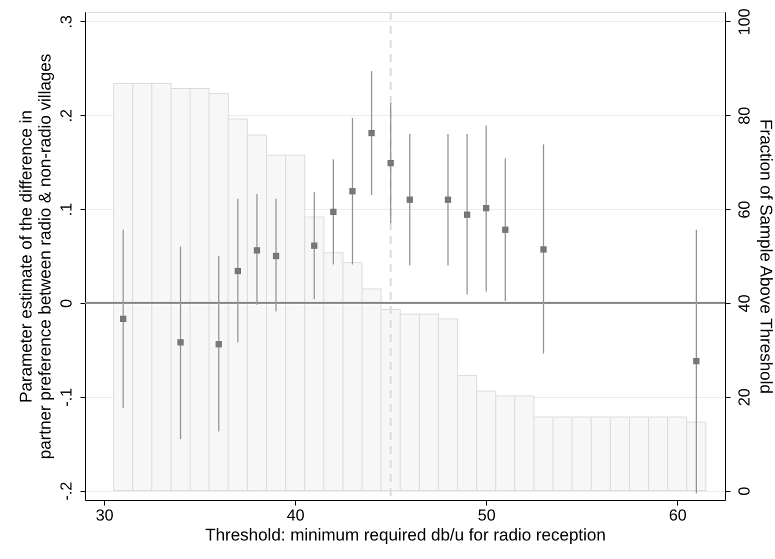  Describe the element at coordinates (745, 397) in the screenshot. I see `y2-tick-label: 20` at that location.